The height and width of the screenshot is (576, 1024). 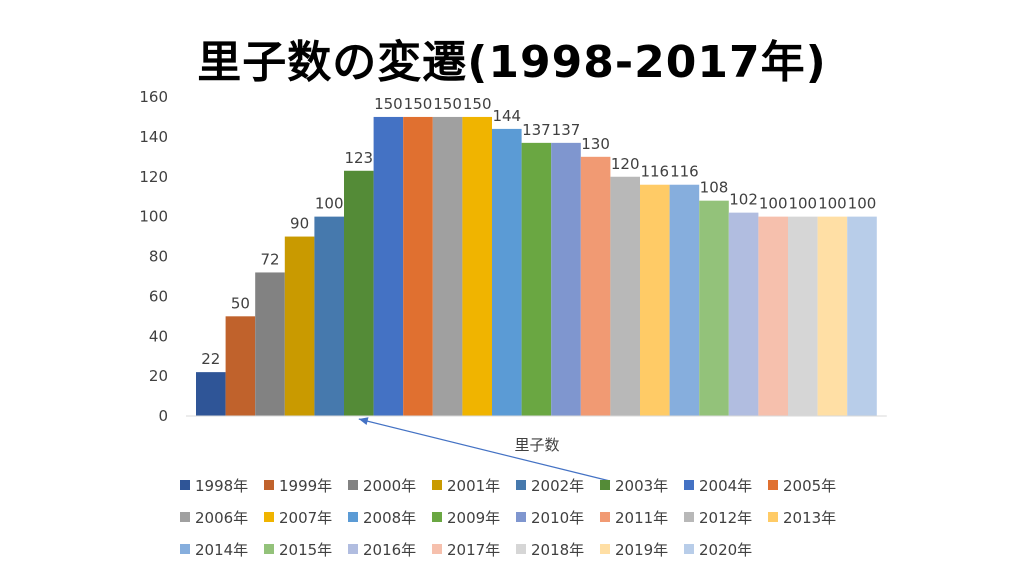 What do you see at coordinates (655, 300) in the screenshot?
I see `bar-2013年` at bounding box center [655, 300].